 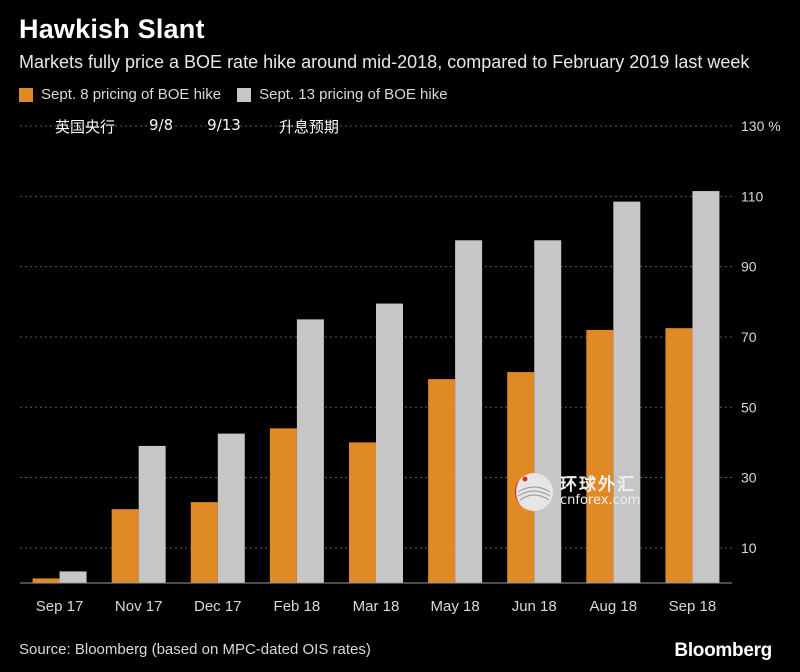 I want to click on legend-swatch-sept13, so click(x=244, y=94).